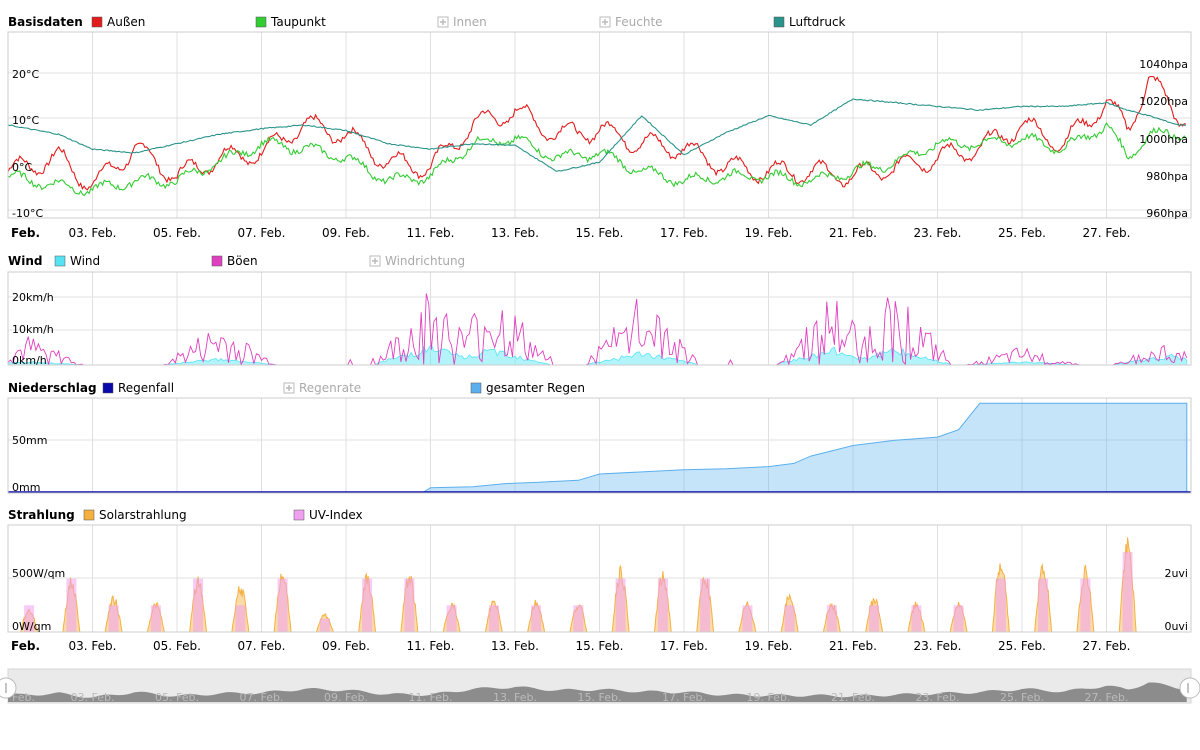 The width and height of the screenshot is (1200, 750). Describe the element at coordinates (769, 697) in the screenshot. I see `navigator-tick-label: 19. Feb.` at that location.